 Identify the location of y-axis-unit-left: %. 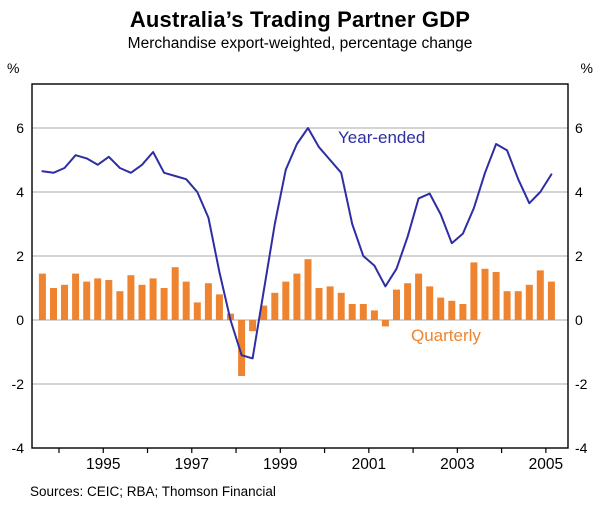
(13, 68).